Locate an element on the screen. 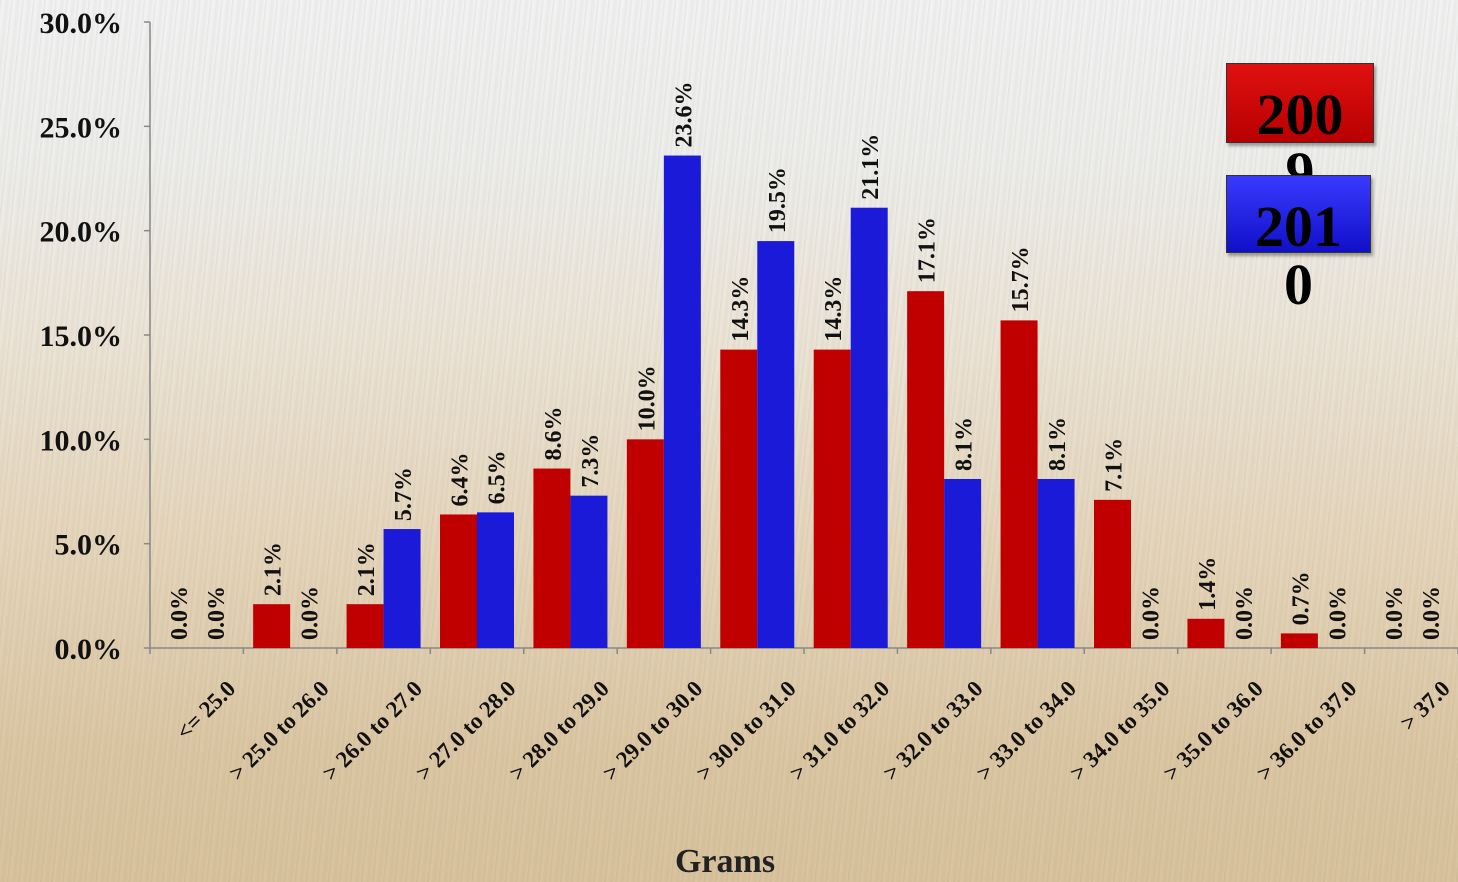 This screenshot has width=1458, height=882. legend-label-2010: 2010 is located at coordinates (1298, 255).